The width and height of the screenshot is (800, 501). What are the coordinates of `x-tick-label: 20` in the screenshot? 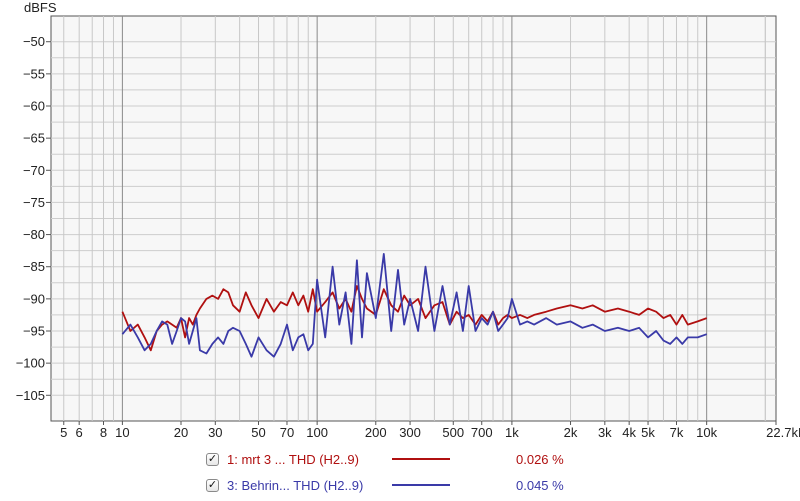 It's located at (181, 432).